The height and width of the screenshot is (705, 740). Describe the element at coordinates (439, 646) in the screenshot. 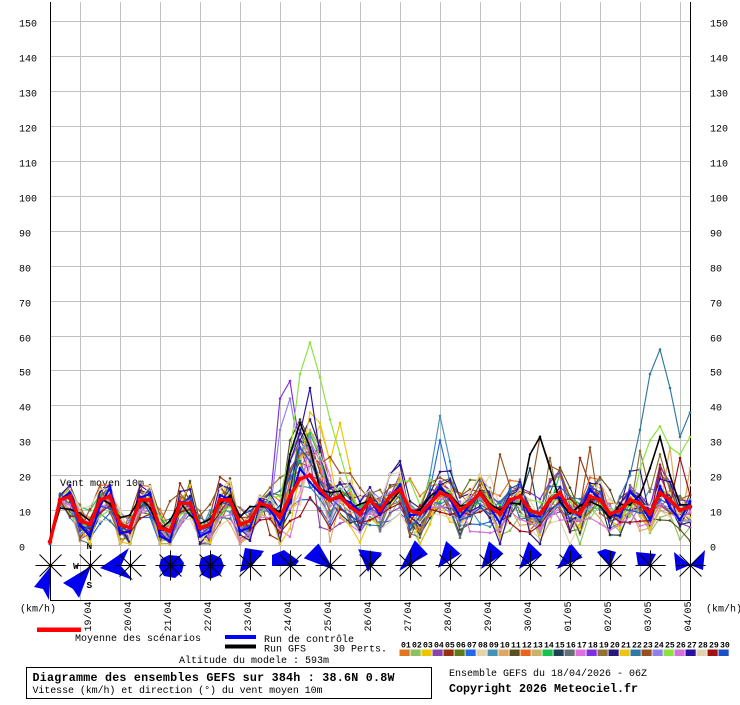

I see `svg-text: 04` at that location.